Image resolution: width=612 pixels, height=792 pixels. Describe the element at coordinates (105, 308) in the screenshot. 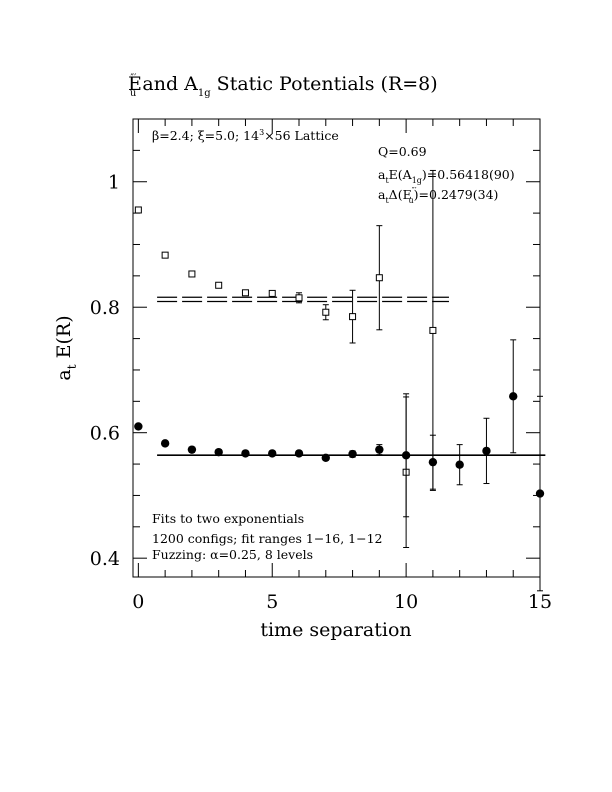

I see `y-tick-label: 0.8` at that location.